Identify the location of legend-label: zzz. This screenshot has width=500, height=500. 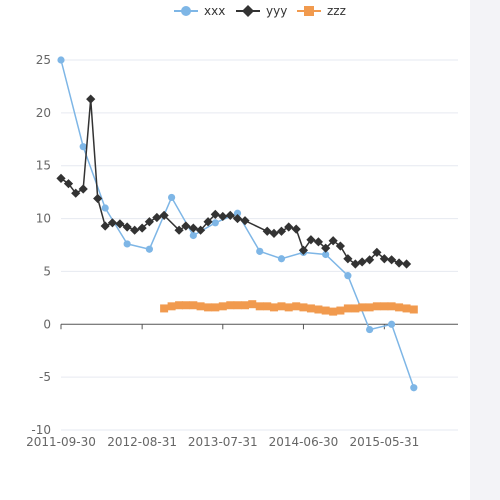
(336, 11).